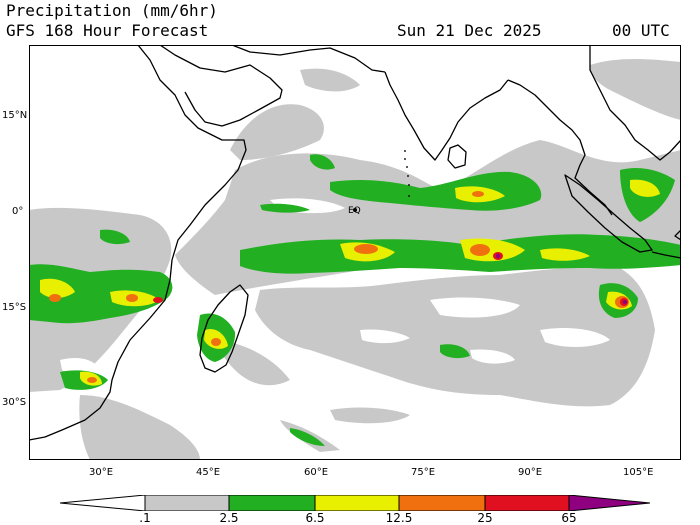 The image size is (700, 525). I want to click on legend-label-1: 2.5, so click(229, 518).